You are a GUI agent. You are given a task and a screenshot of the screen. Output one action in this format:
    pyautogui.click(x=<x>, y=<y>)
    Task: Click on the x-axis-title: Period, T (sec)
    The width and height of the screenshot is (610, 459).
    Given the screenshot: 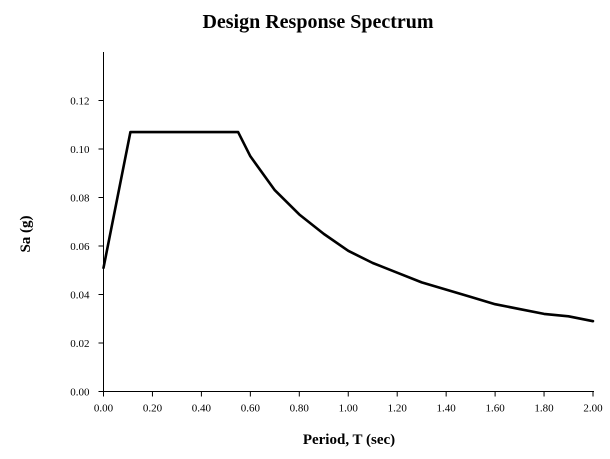 What is the action you would take?
    pyautogui.click(x=349, y=440)
    